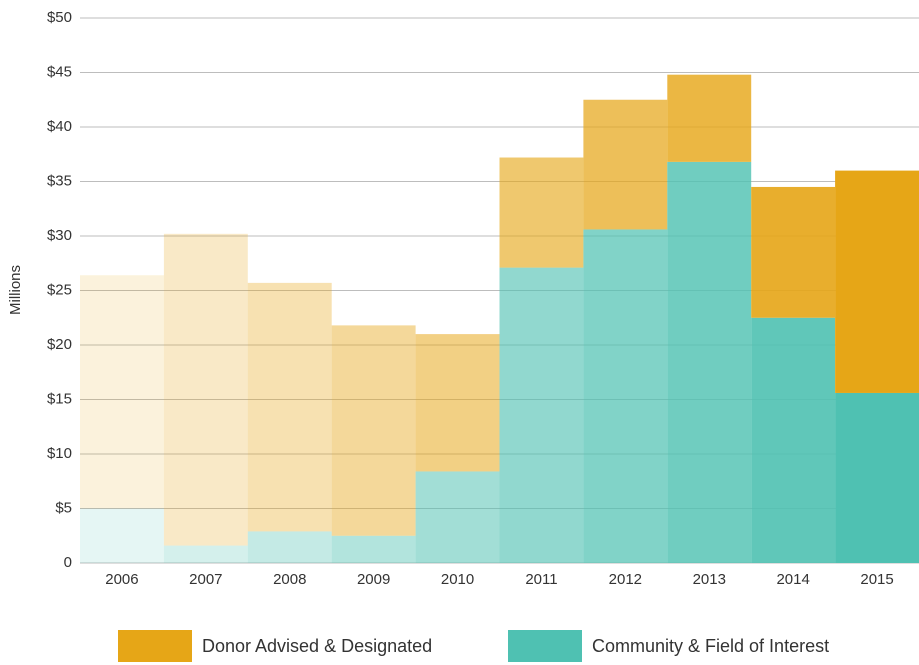  Describe the element at coordinates (289, 579) in the screenshot. I see `x-tick-label: 2008` at that location.